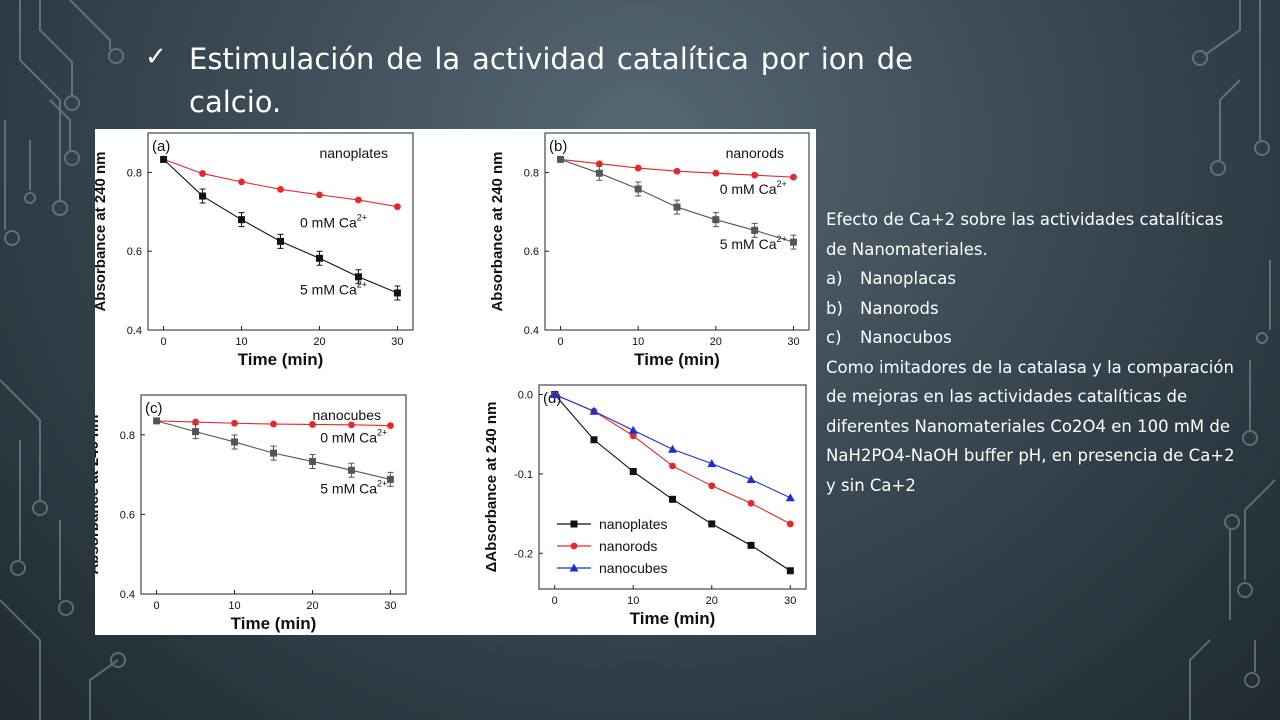 Image resolution: width=1280 pixels, height=720 pixels. I want to click on series-nanorods, so click(672, 459).